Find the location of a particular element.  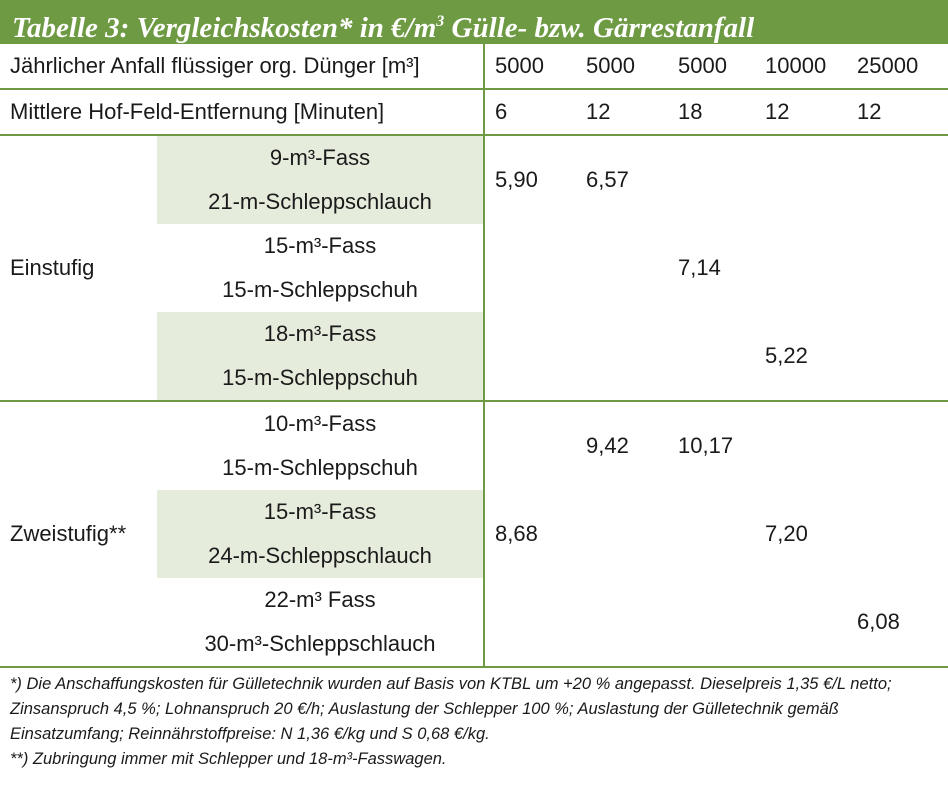

technique-line2: 30-m³-Schleppschlauch is located at coordinates (320, 643).